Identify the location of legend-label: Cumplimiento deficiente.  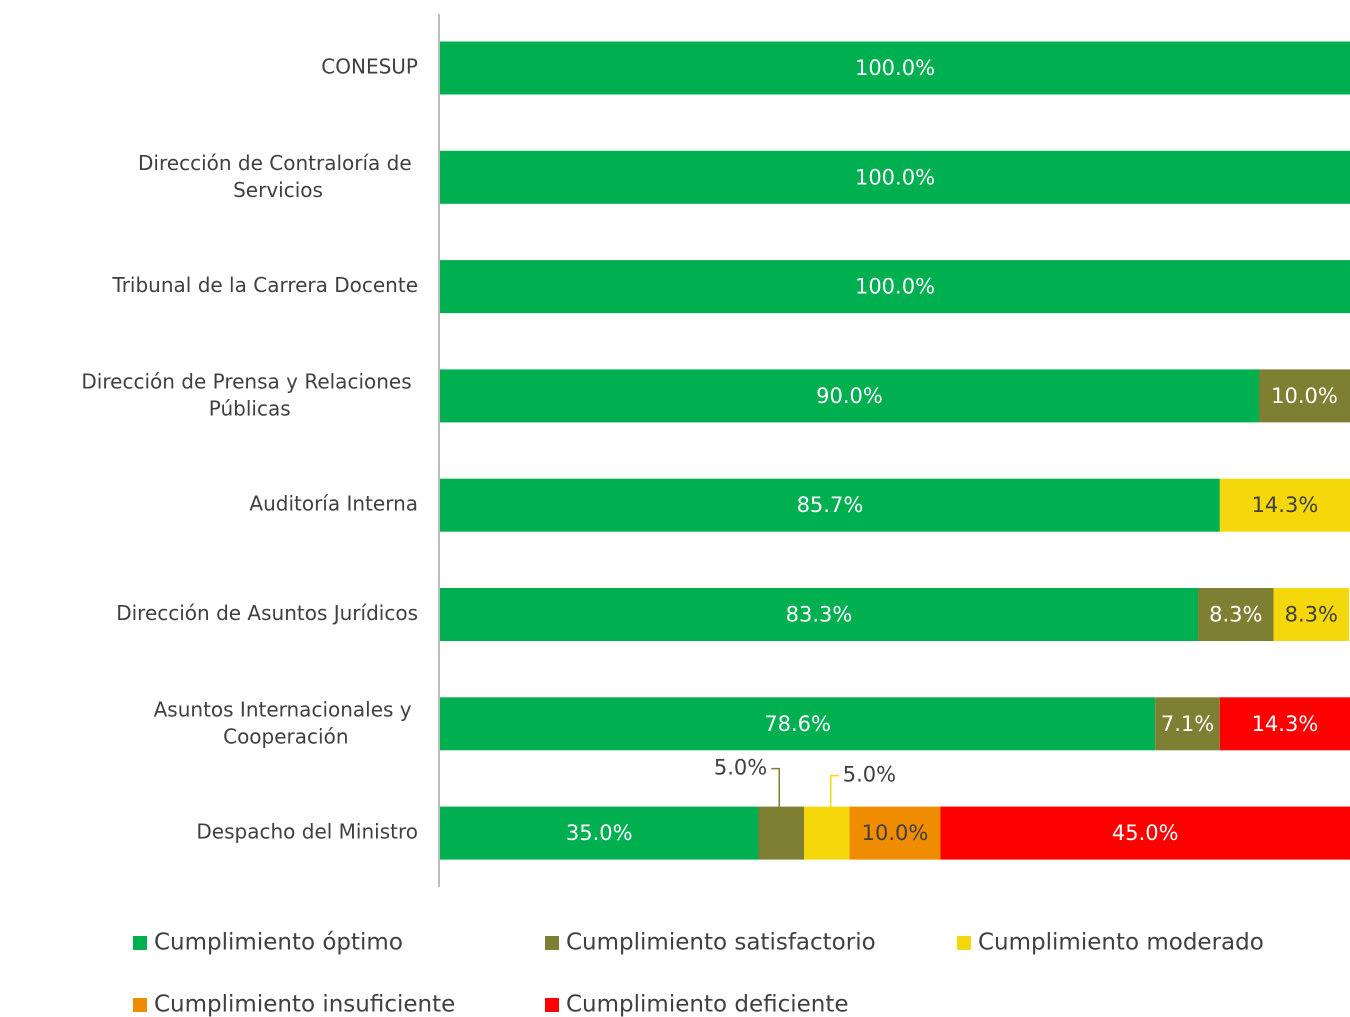
(707, 1004).